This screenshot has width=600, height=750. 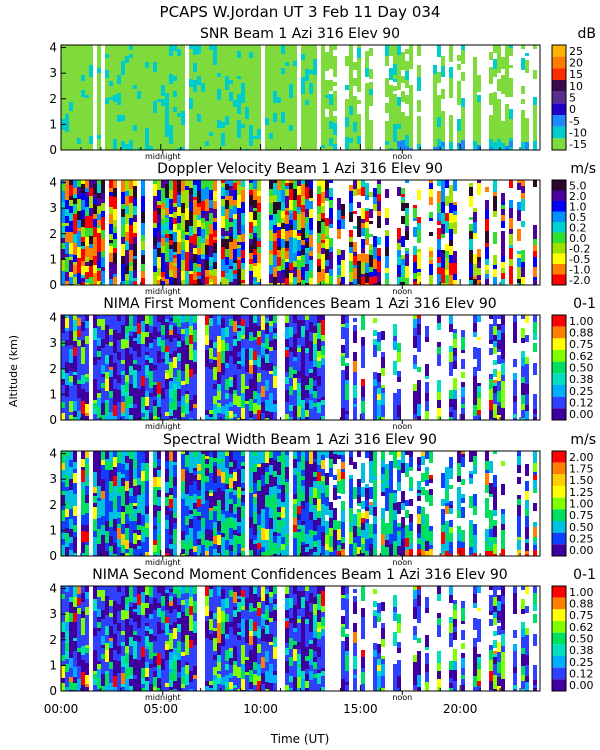 What do you see at coordinates (559, 321) in the screenshot?
I see `colorbar-swatch` at bounding box center [559, 321].